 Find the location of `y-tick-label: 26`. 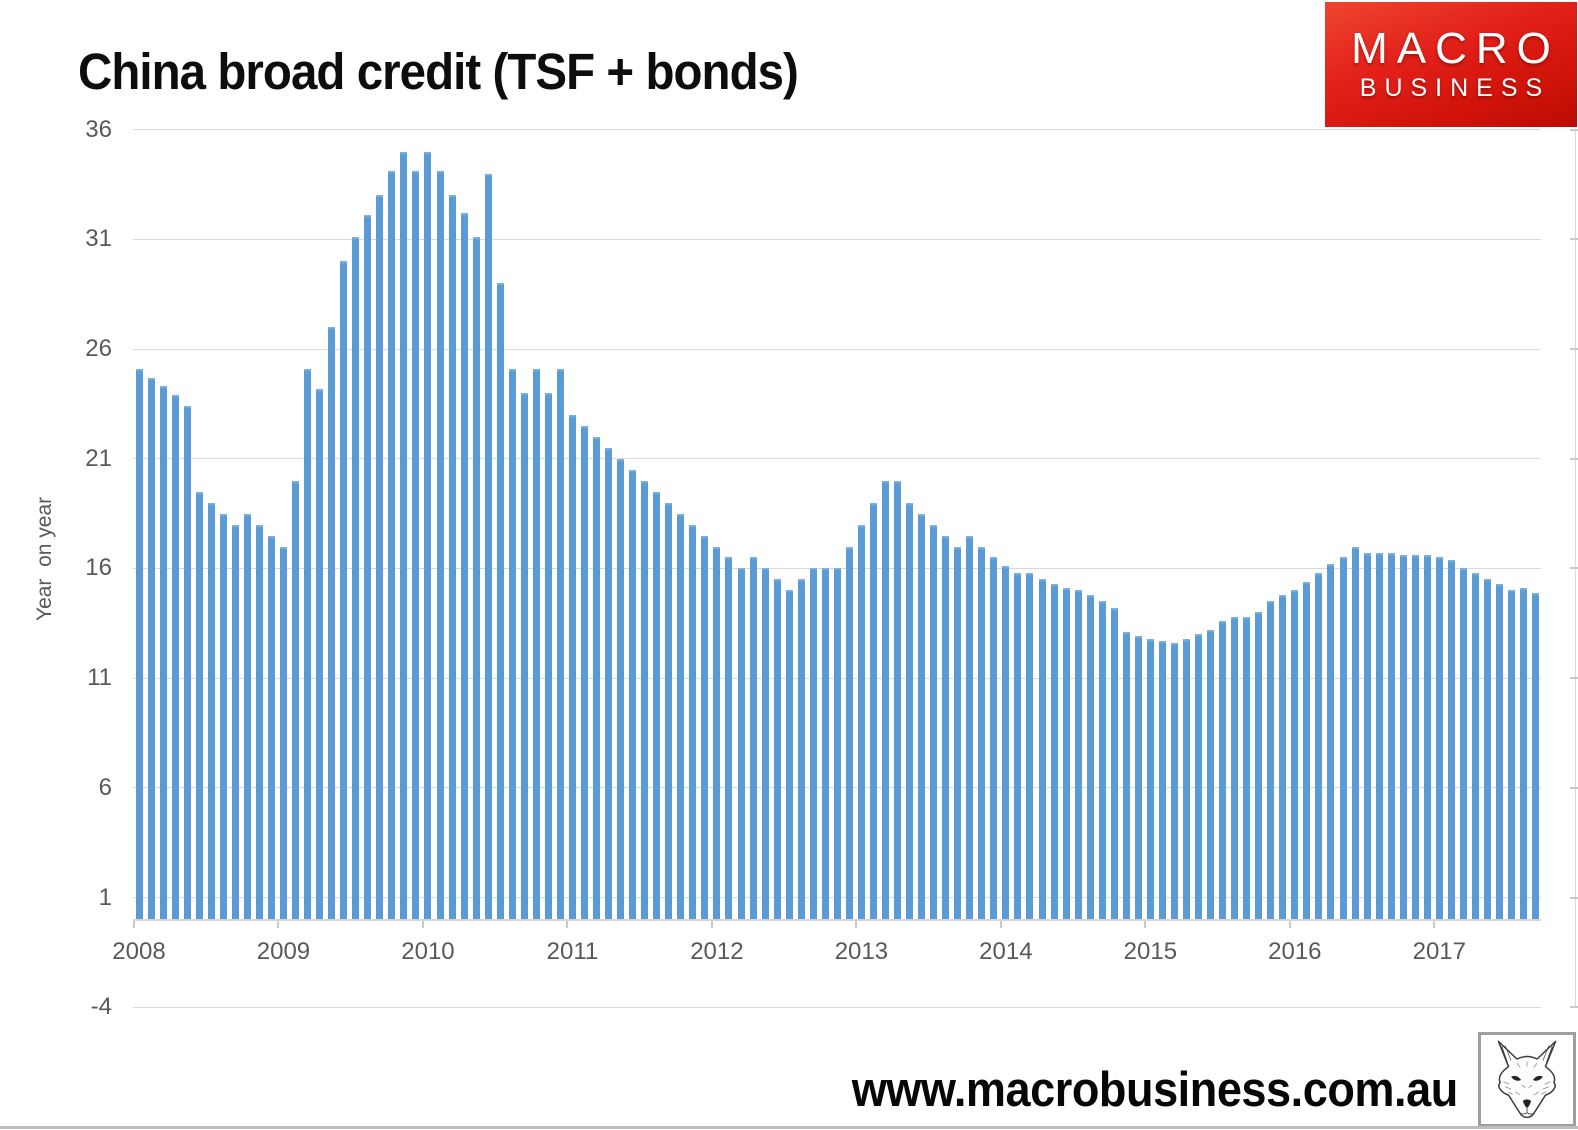

y-tick-label: 26 is located at coordinates (98, 349).